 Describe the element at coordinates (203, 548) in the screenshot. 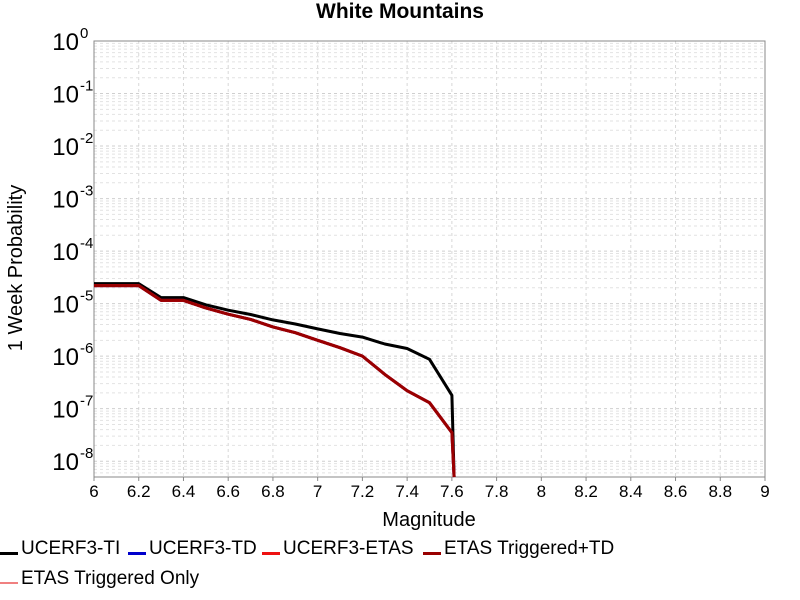

I see `legend-label: UCERF3-TD` at that location.